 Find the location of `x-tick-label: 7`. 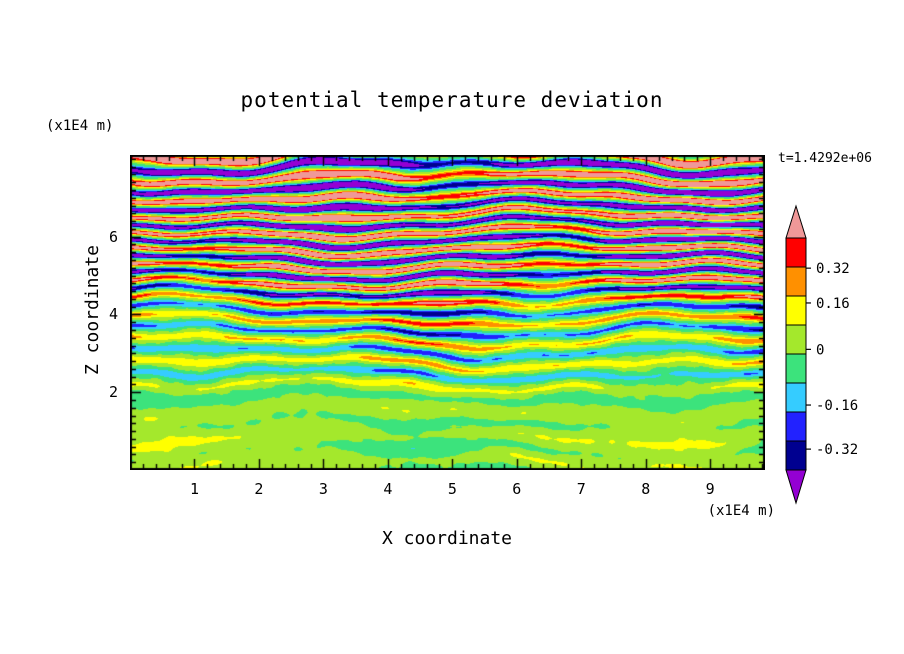

x-tick-label: 7 is located at coordinates (581, 489).